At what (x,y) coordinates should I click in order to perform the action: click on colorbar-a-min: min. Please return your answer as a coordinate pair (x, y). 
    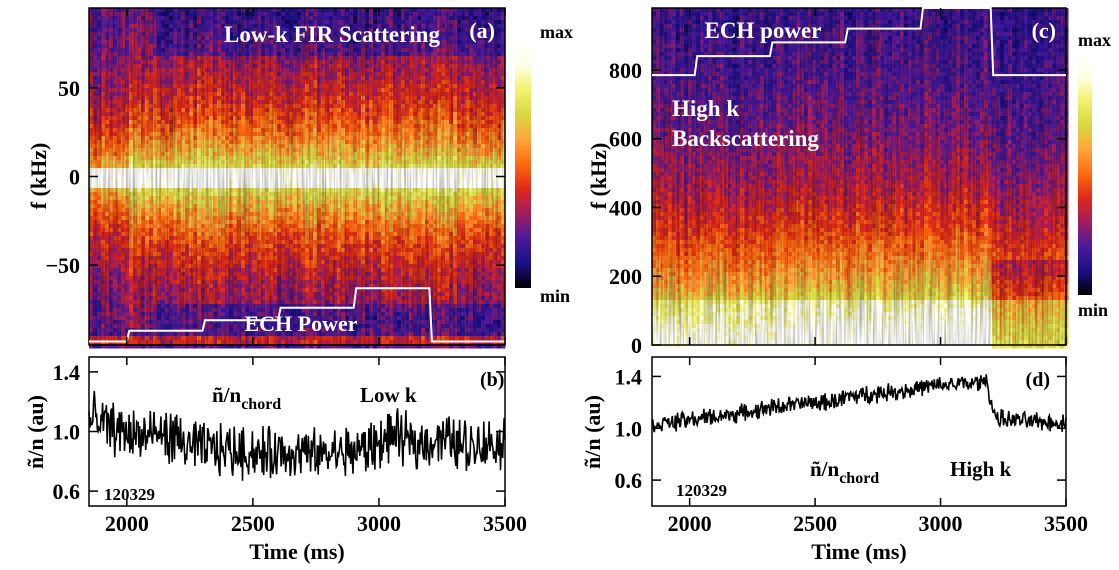
    Looking at the image, I should click on (555, 296).